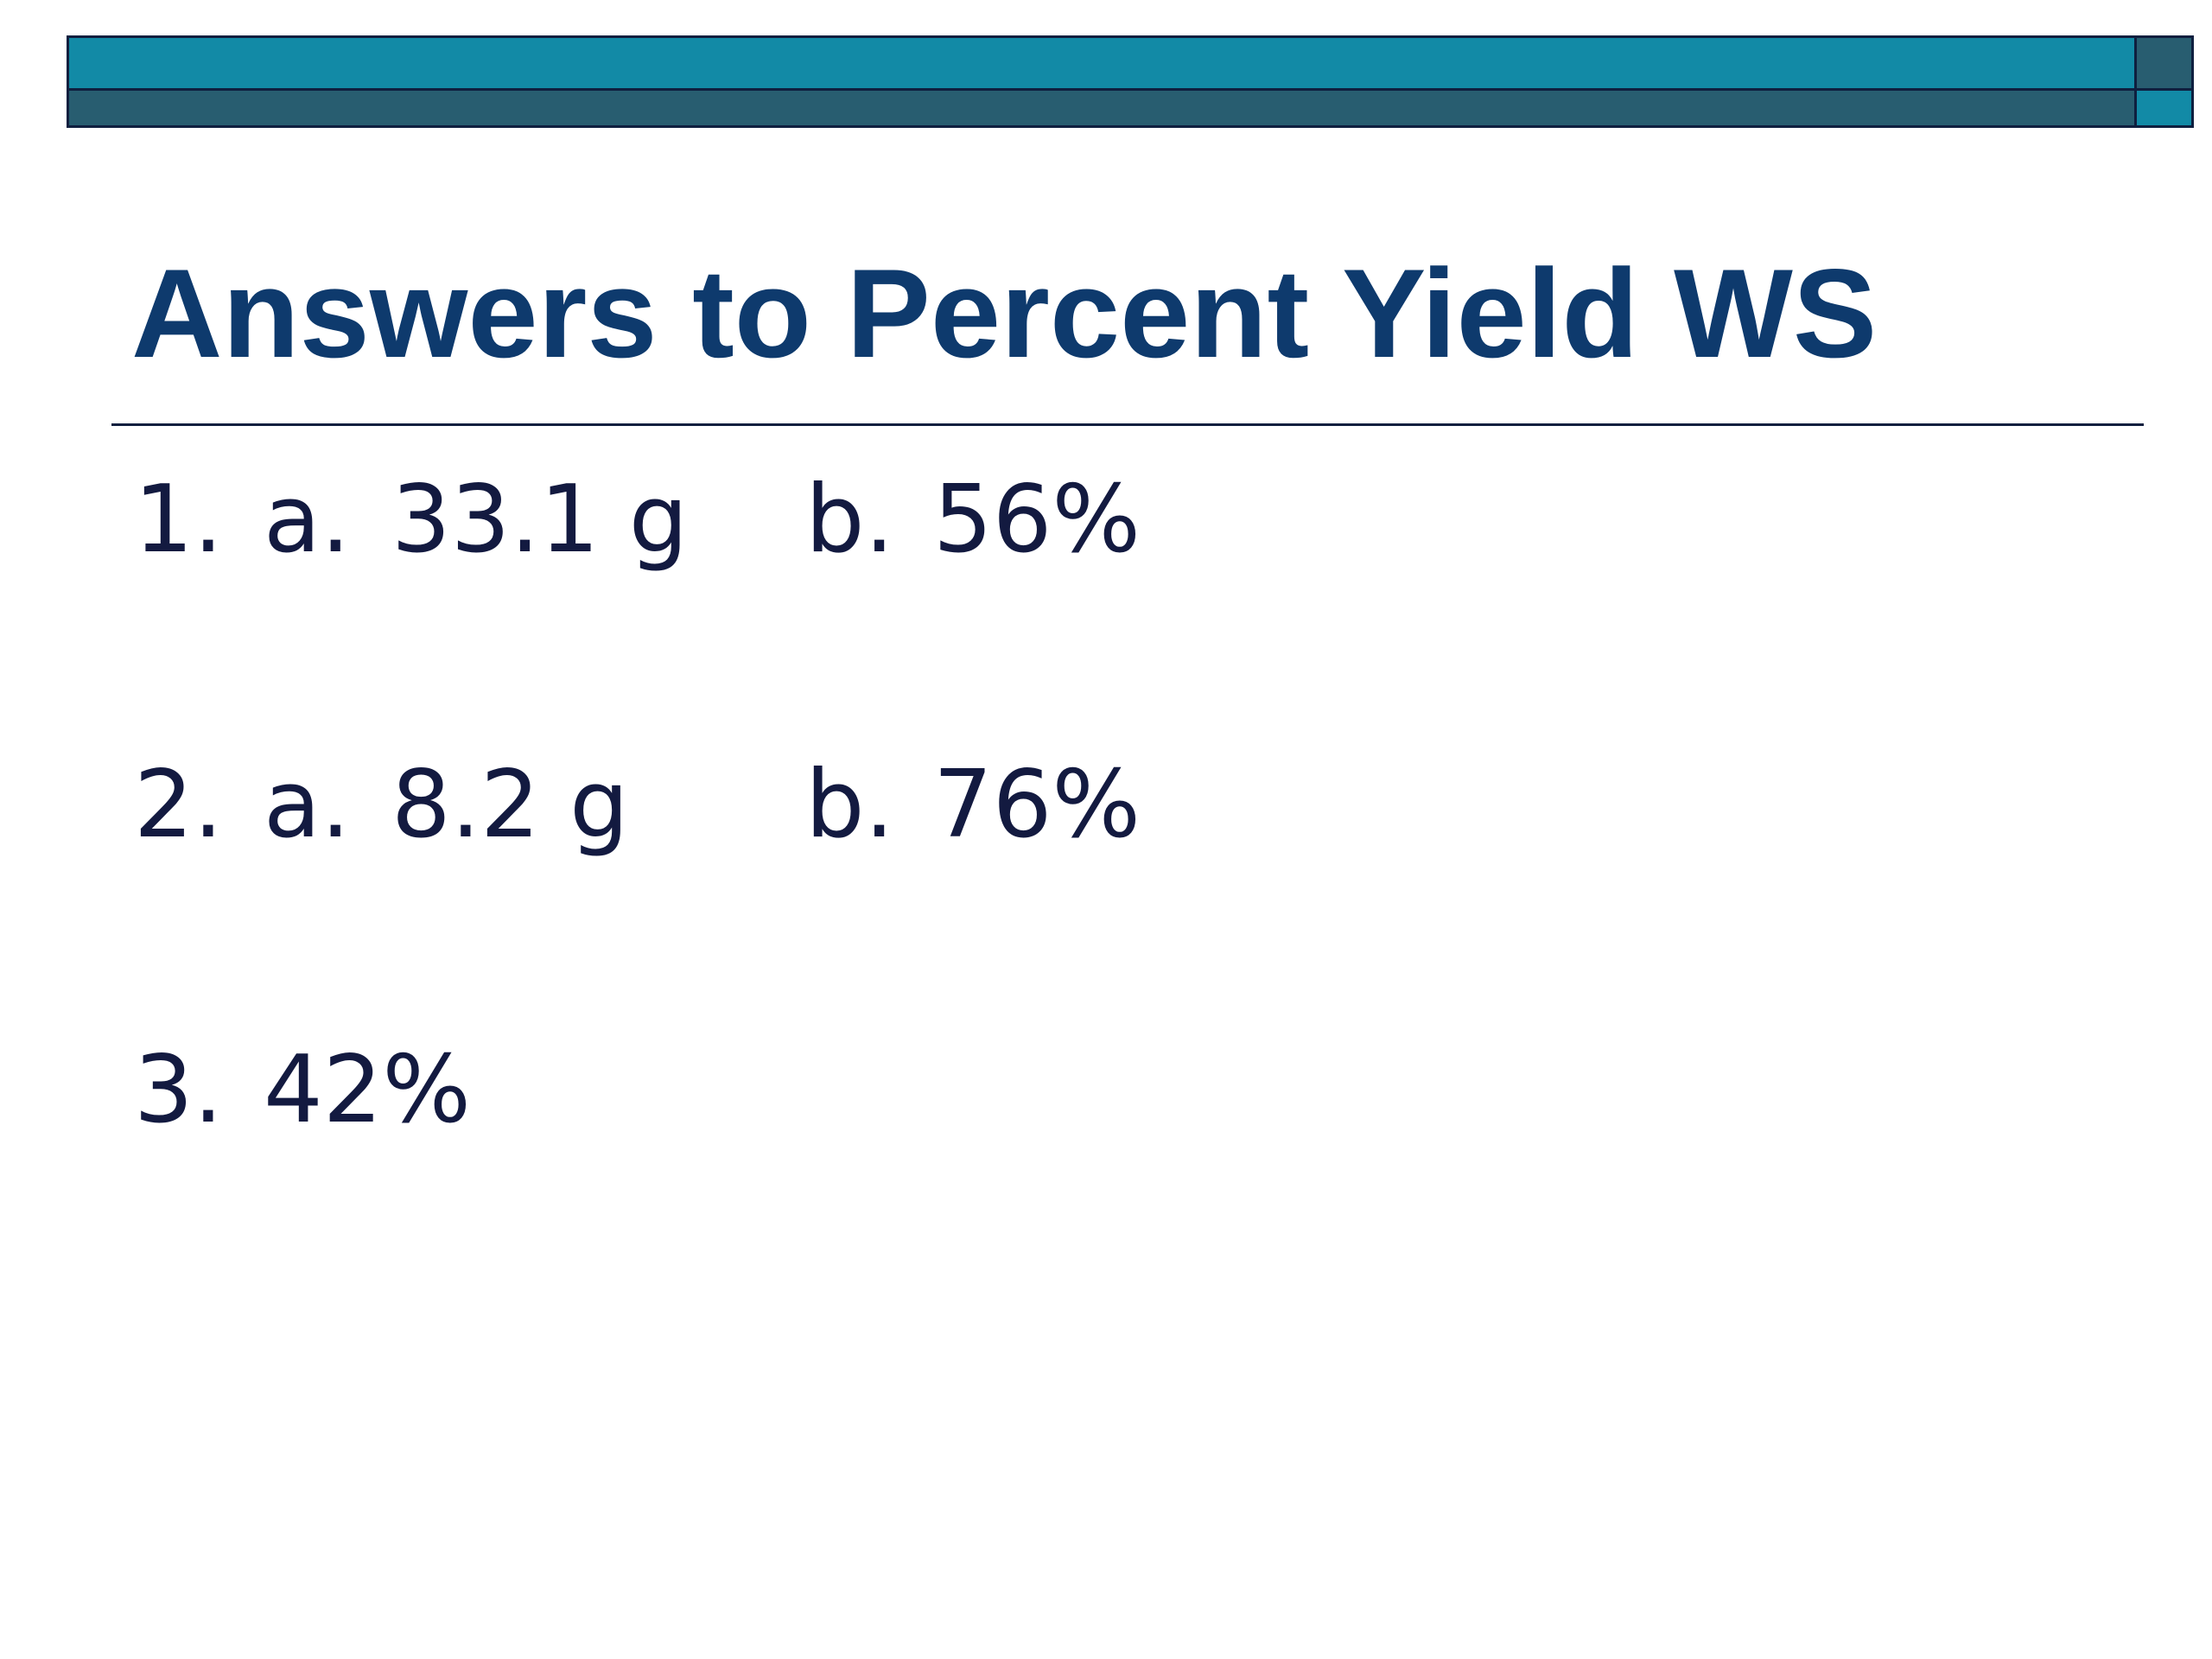  I want to click on part-a-value: 8.2 g, so click(510, 805).